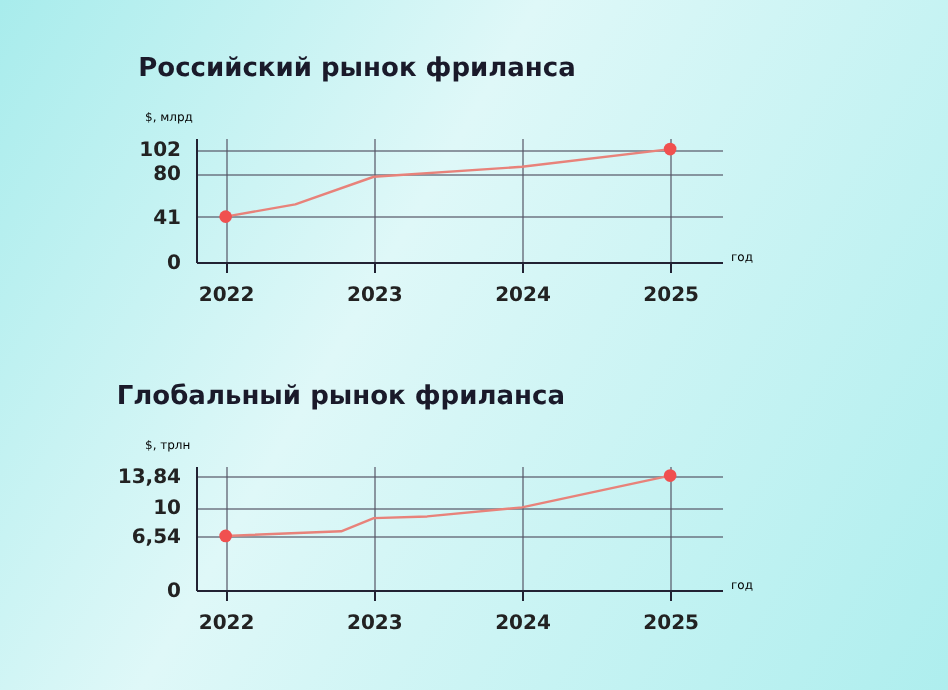 This screenshot has width=948, height=690. I want to click on y-tick-label: 80, so click(167, 175).